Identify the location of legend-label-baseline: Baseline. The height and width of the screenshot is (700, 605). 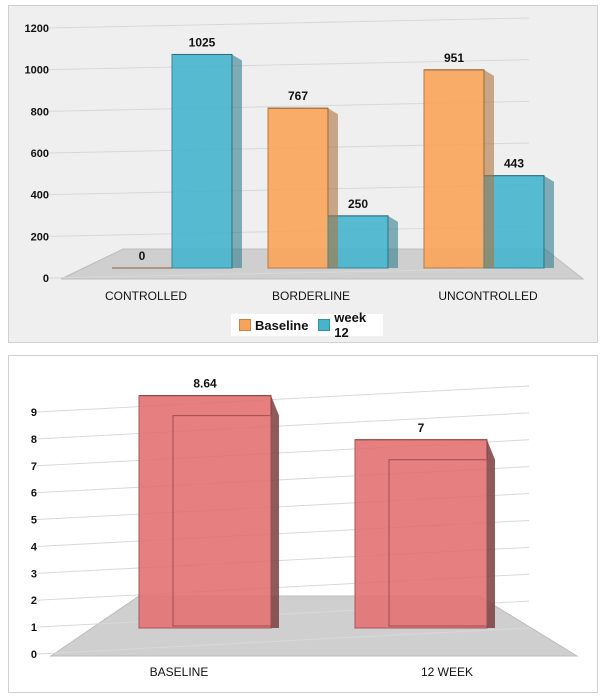
(282, 325).